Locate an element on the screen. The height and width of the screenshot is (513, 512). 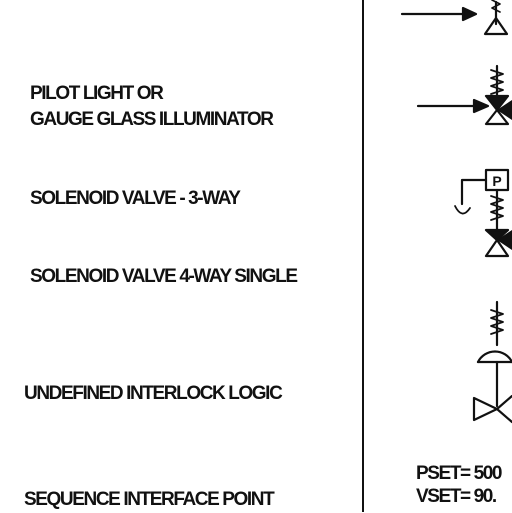
label-solenoid-3way: SOLENOID VALVE - 3-WAY is located at coordinates (135, 198).